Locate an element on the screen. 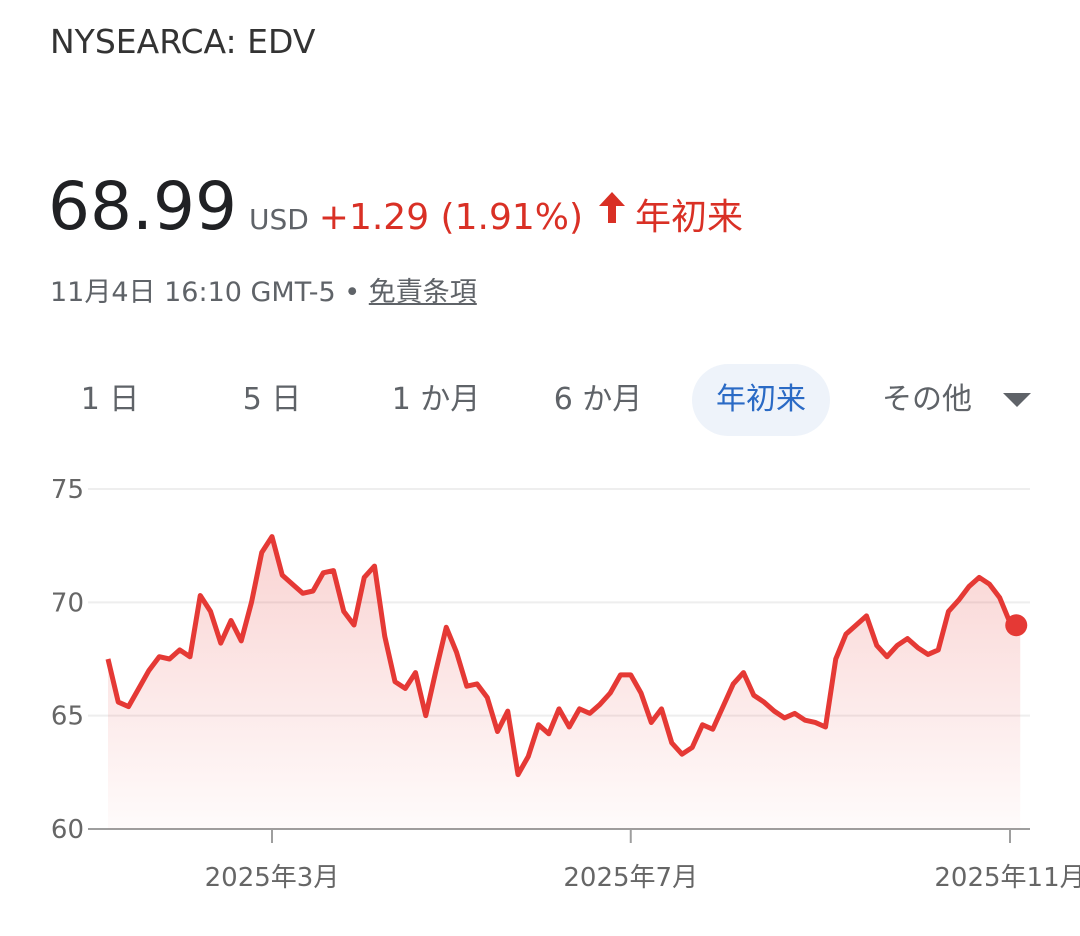 The image size is (1080, 936). meta: 11月4日 16:10 GMT-5 • 免責条項 is located at coordinates (263, 289).